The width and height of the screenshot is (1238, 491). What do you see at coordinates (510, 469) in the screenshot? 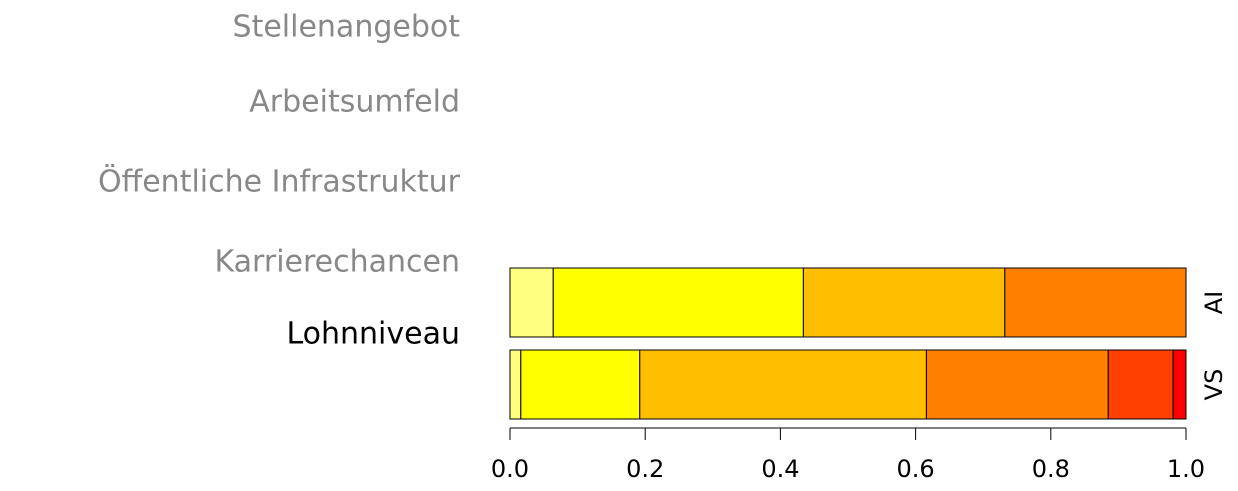
I see `x-tick-label: 0.0` at bounding box center [510, 469].